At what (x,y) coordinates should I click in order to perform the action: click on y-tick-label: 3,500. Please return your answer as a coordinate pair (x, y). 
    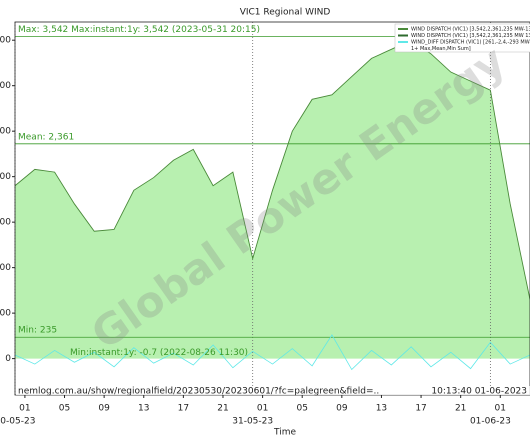
    Looking at the image, I should click on (5, 41).